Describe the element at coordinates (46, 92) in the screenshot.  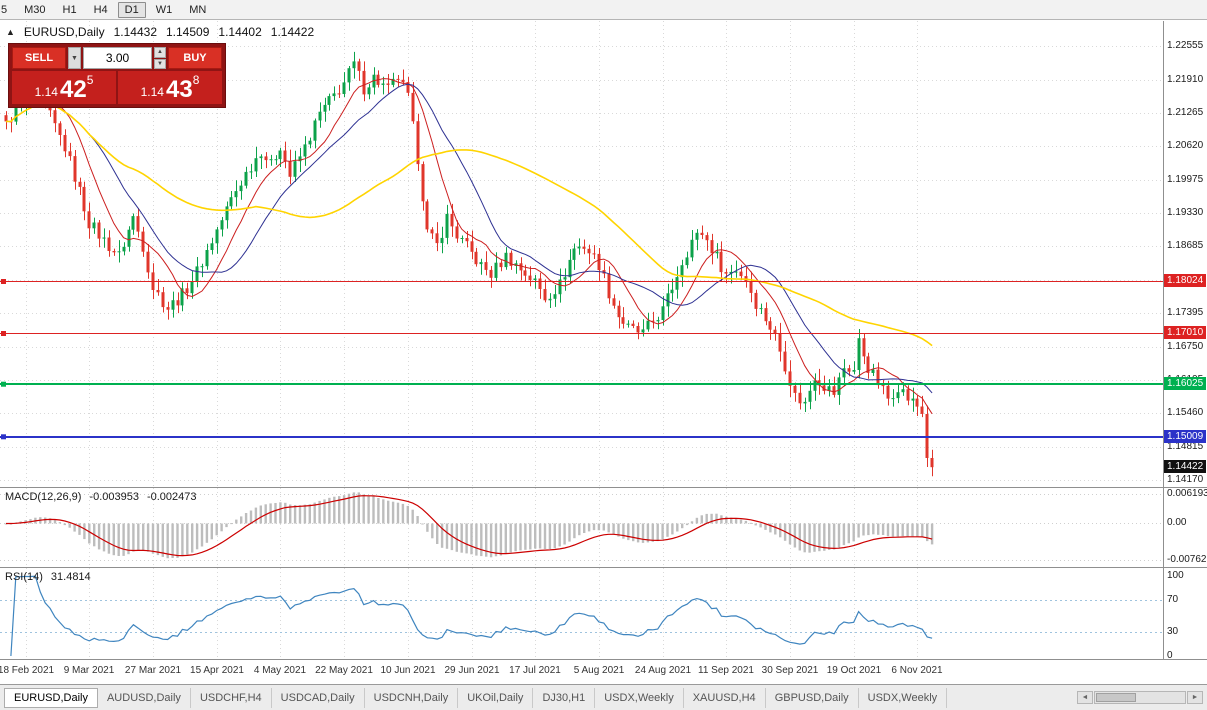
I see `sell-price-prefix: 1.14` at that location.